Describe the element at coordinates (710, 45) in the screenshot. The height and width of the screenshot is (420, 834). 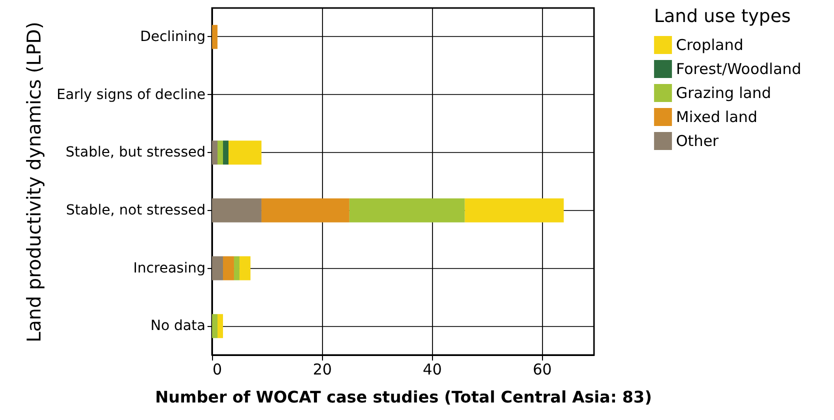
I see `legend-label: Cropland` at that location.